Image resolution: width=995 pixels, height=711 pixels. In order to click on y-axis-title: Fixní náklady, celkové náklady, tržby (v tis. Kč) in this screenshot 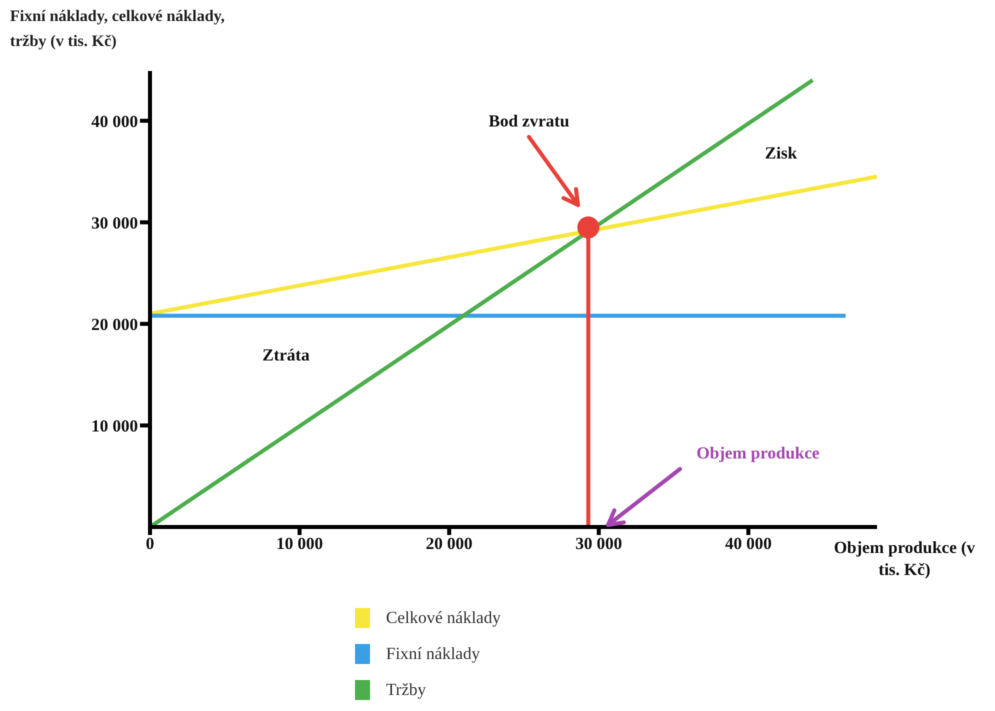, I will do `click(118, 29)`.